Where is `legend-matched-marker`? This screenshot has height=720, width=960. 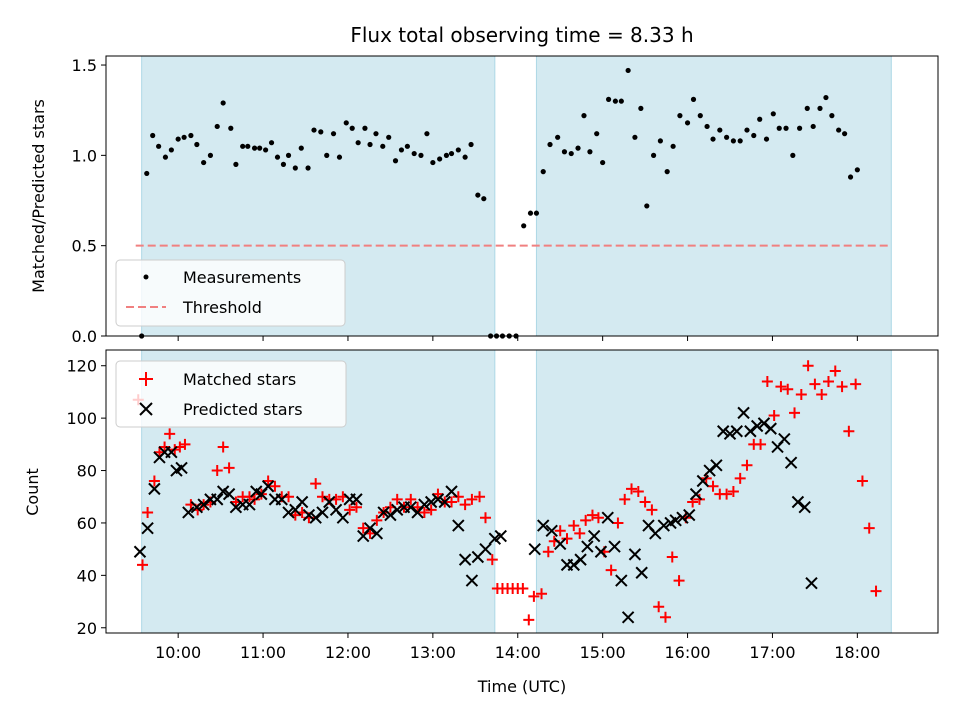 legend-matched-marker is located at coordinates (146, 379).